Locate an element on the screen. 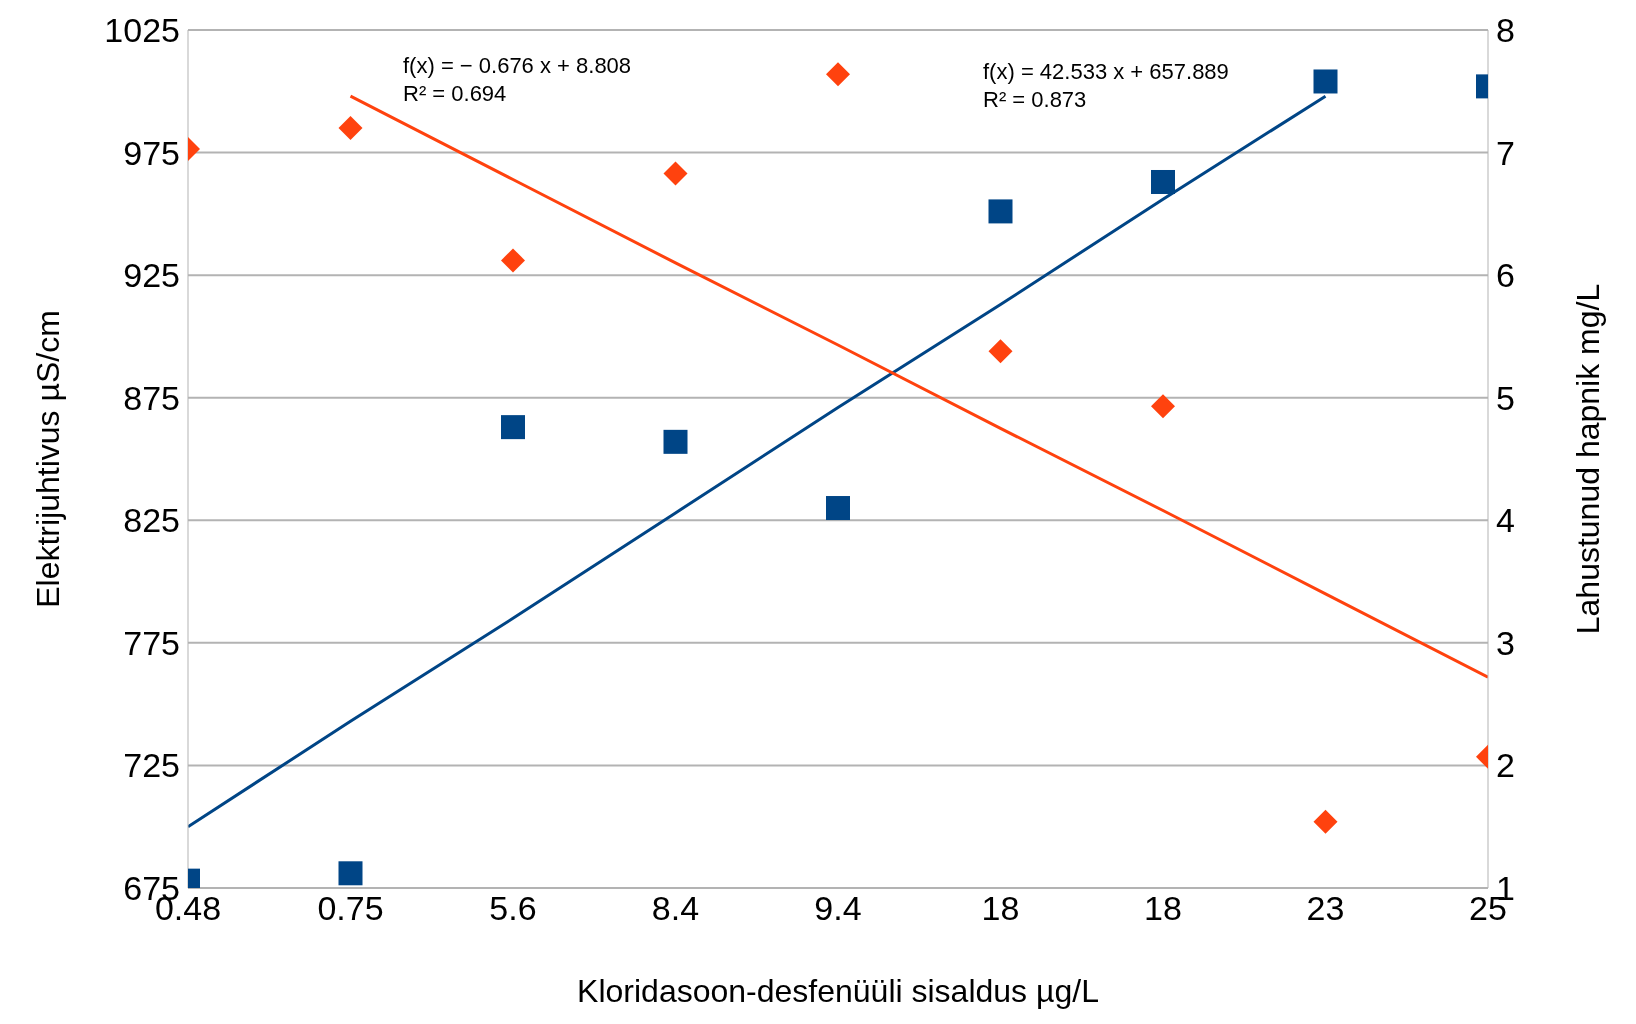 The width and height of the screenshot is (1636, 1024). y-tick-label: 1025 is located at coordinates (142, 30).